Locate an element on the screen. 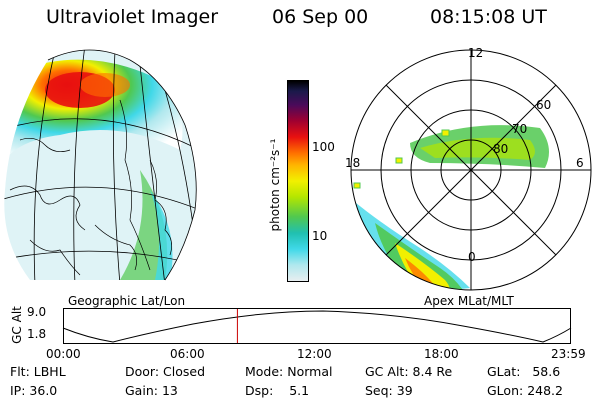 This screenshot has width=600, height=400. door-status: Door: Closed is located at coordinates (165, 371).